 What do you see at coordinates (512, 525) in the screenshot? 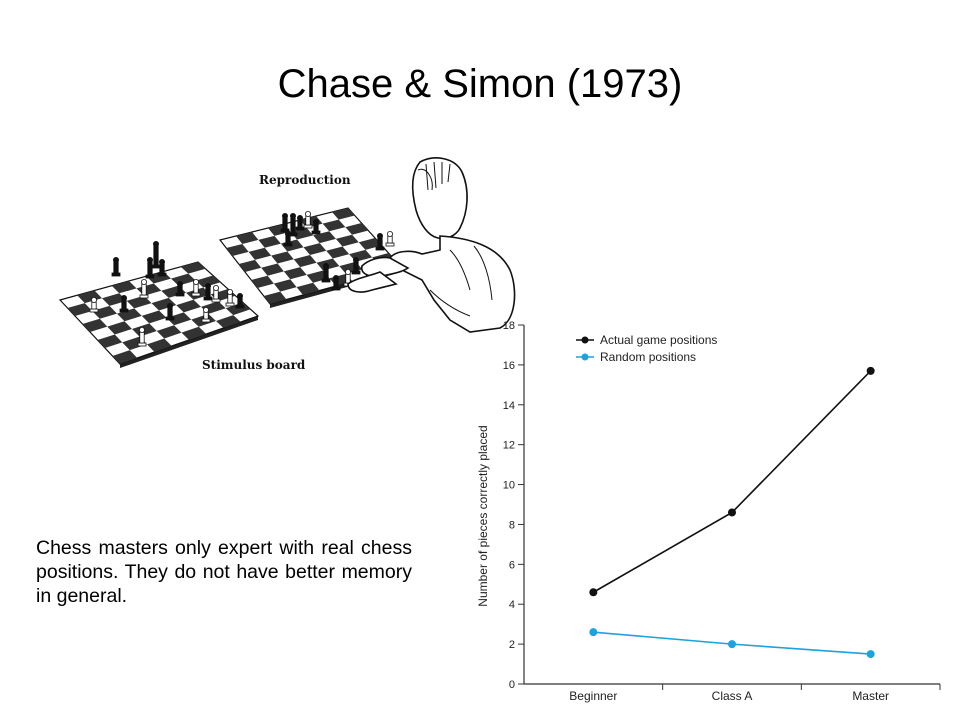
I see `y-tick-label: 8` at bounding box center [512, 525].